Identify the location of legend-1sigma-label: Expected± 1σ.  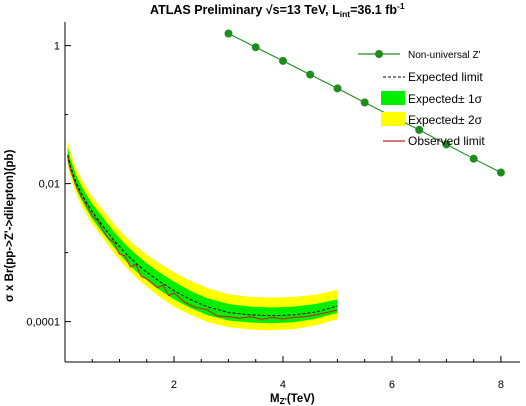
(445, 99).